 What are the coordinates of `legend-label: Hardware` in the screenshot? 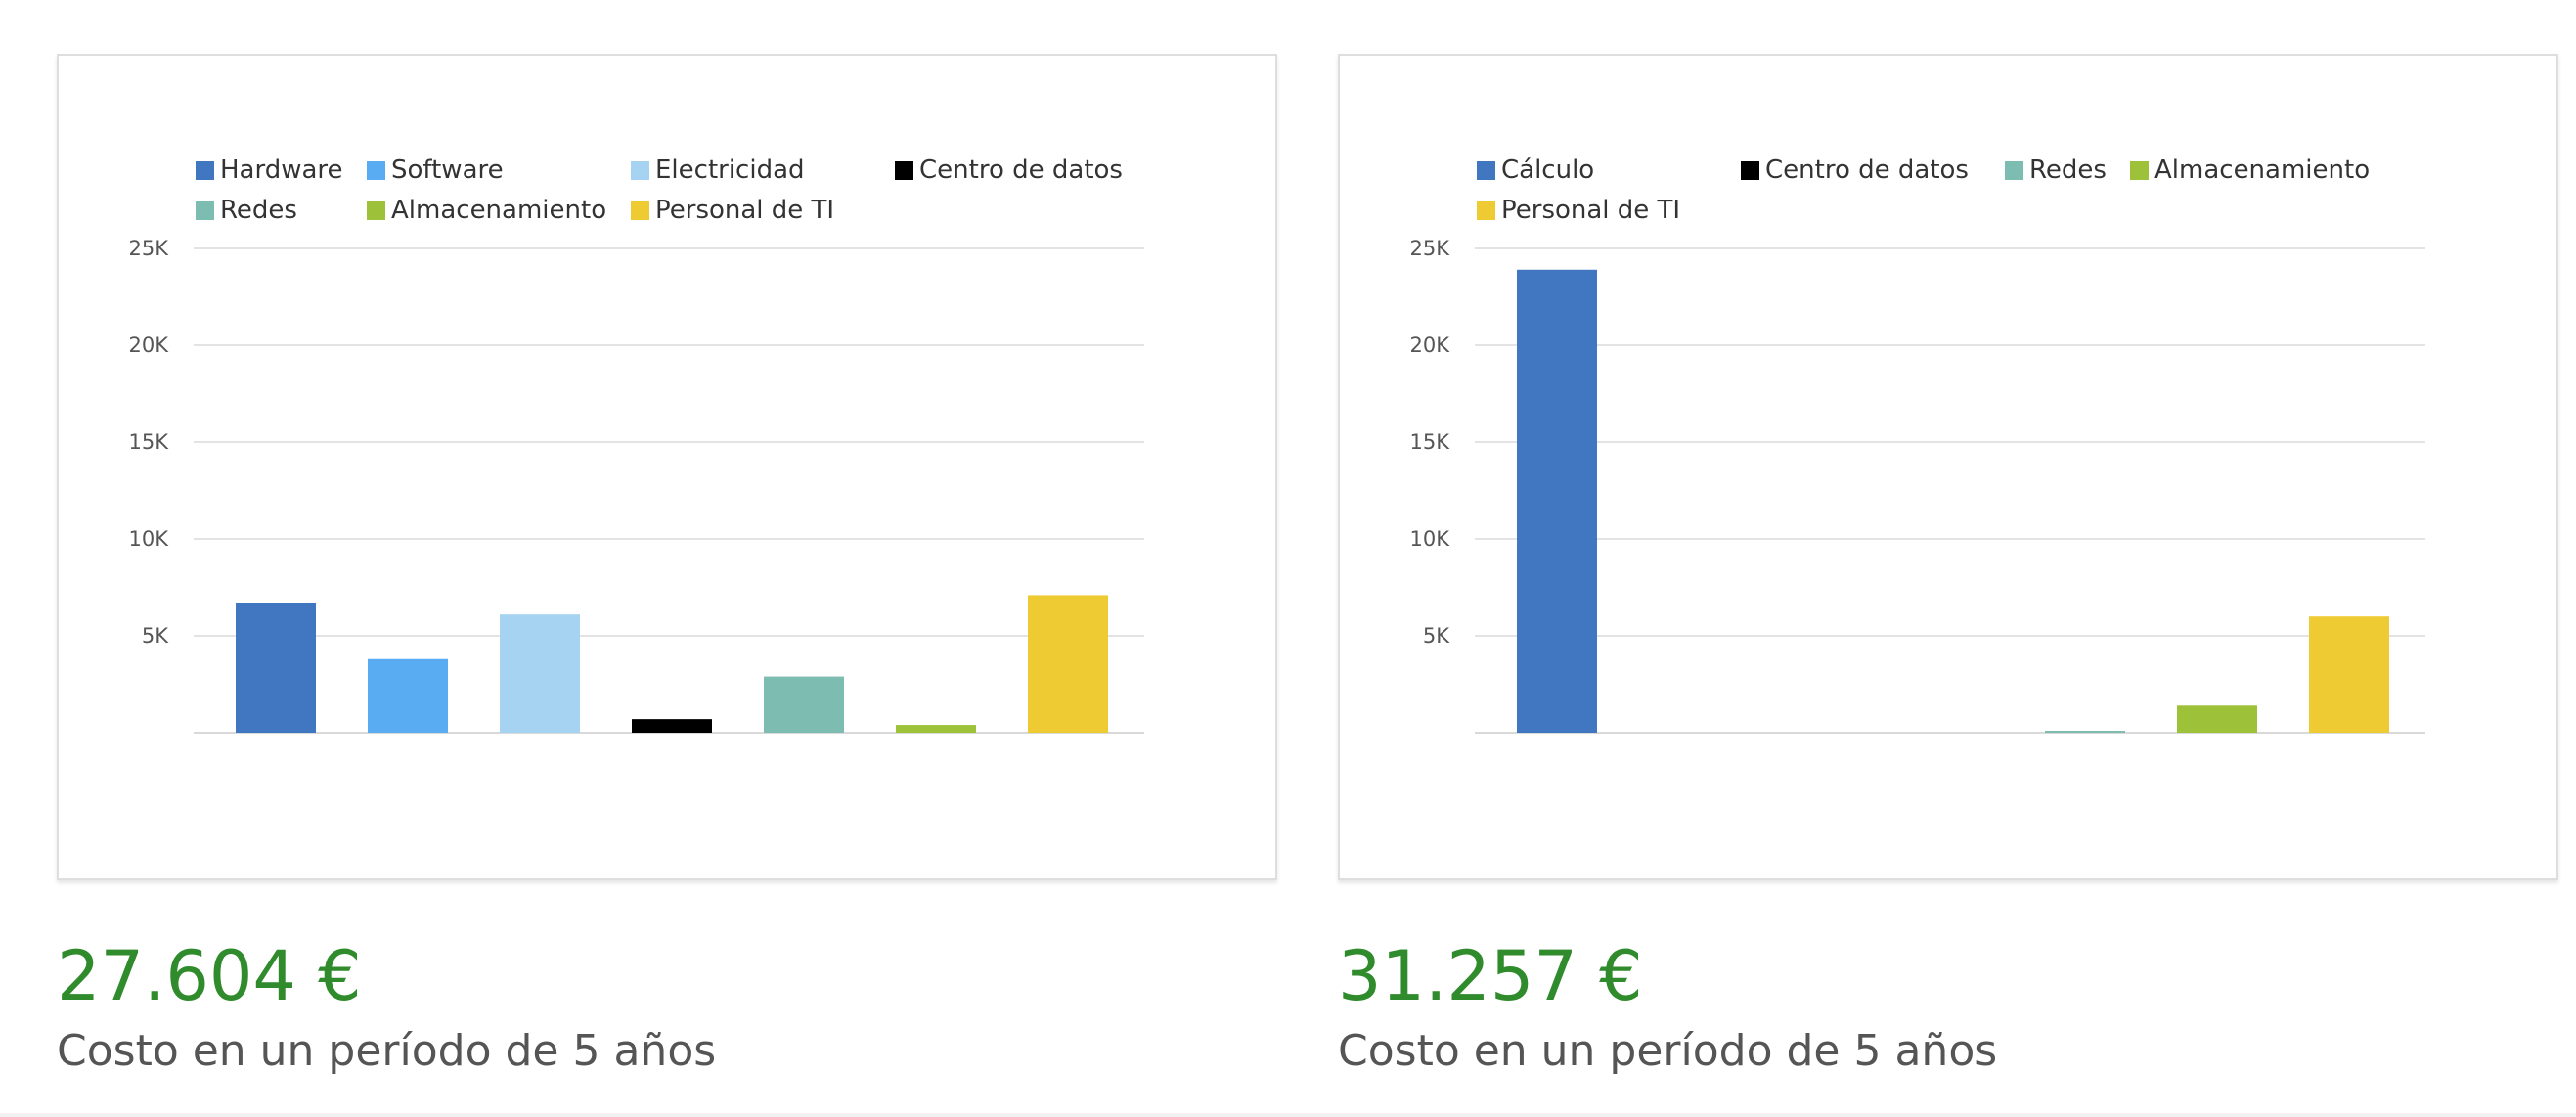 It's located at (281, 170).